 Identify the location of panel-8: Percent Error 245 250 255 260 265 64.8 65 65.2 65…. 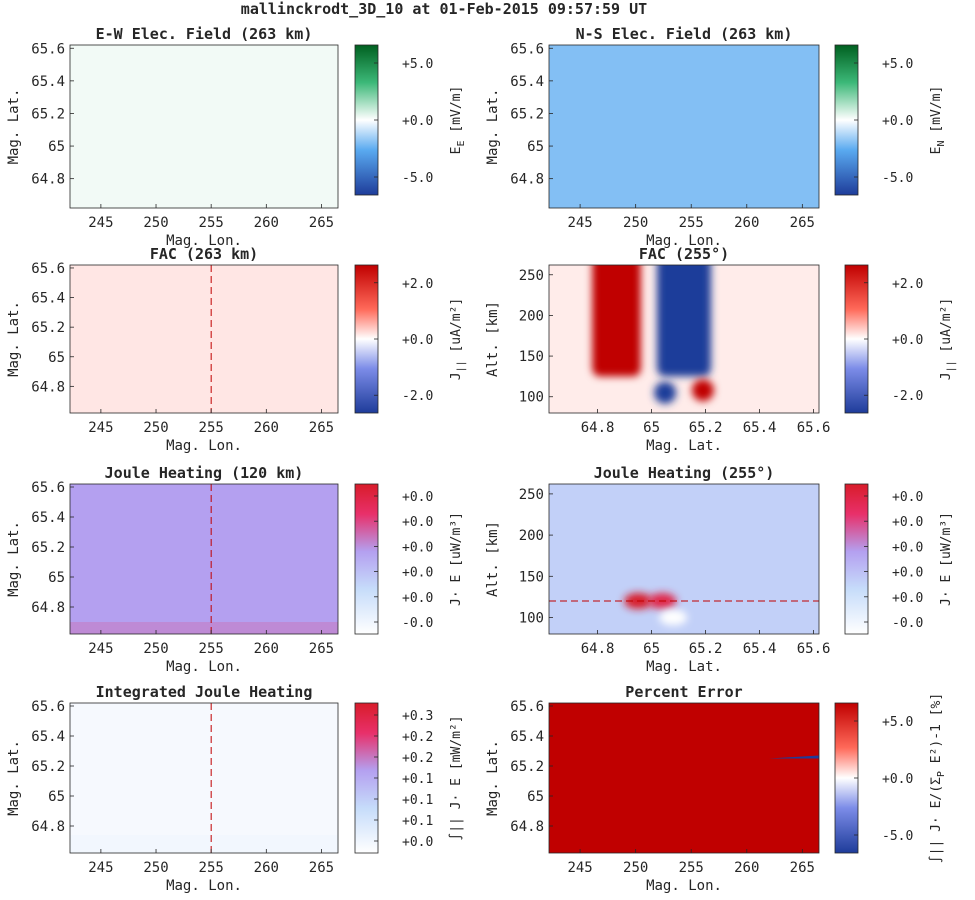
(716, 788).